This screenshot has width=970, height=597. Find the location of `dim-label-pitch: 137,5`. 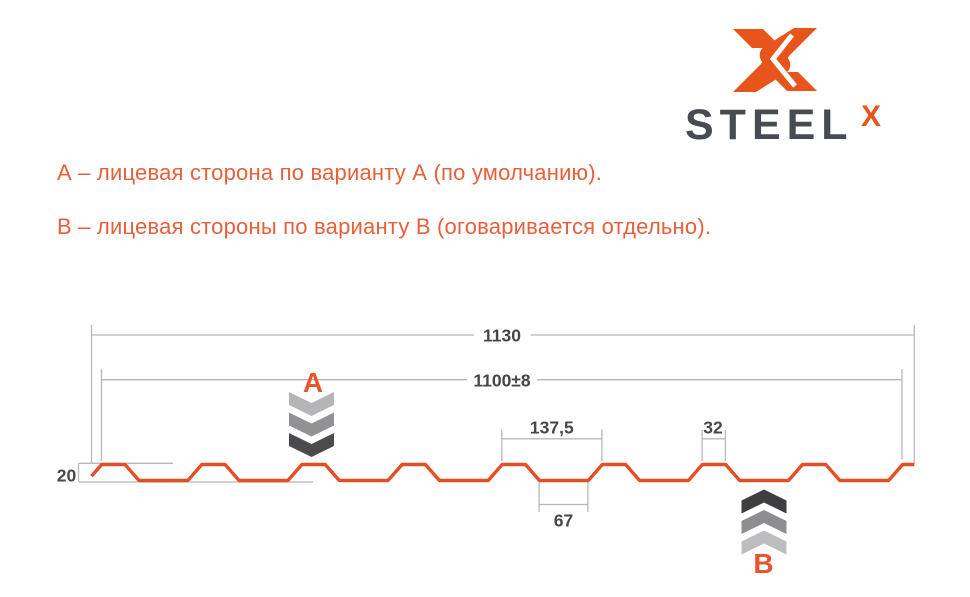

dim-label-pitch: 137,5 is located at coordinates (552, 428).